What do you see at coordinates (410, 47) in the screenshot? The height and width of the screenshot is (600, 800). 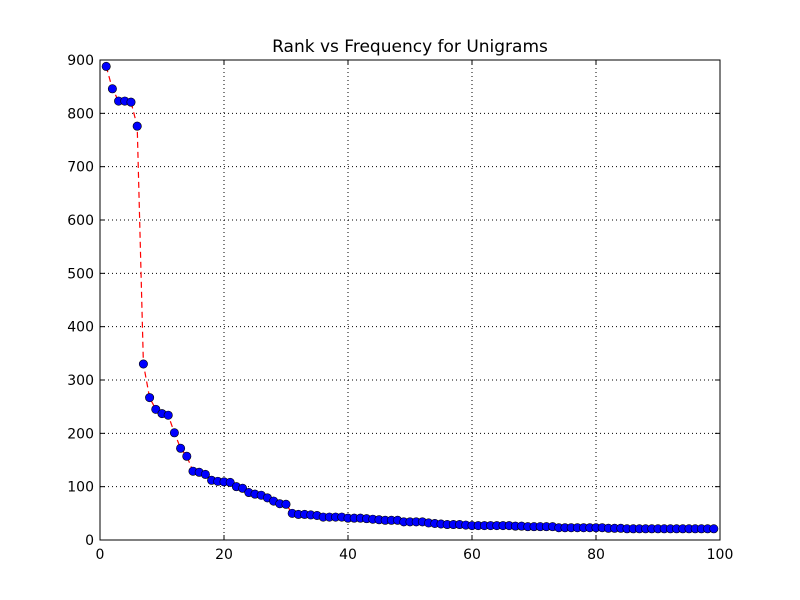 I see `chart-title: Rank vs Frequency for Unigrams` at bounding box center [410, 47].